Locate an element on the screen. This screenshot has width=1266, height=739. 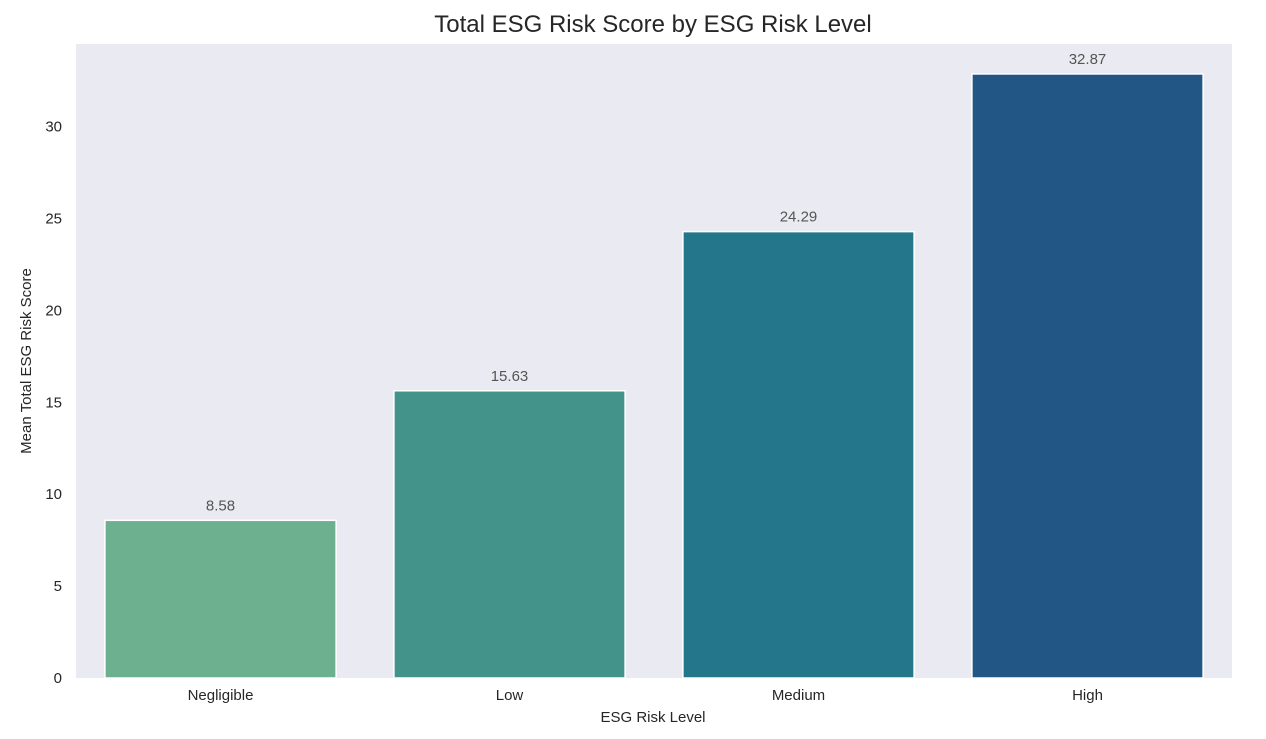
y-tick-label: 25 is located at coordinates (53, 219).